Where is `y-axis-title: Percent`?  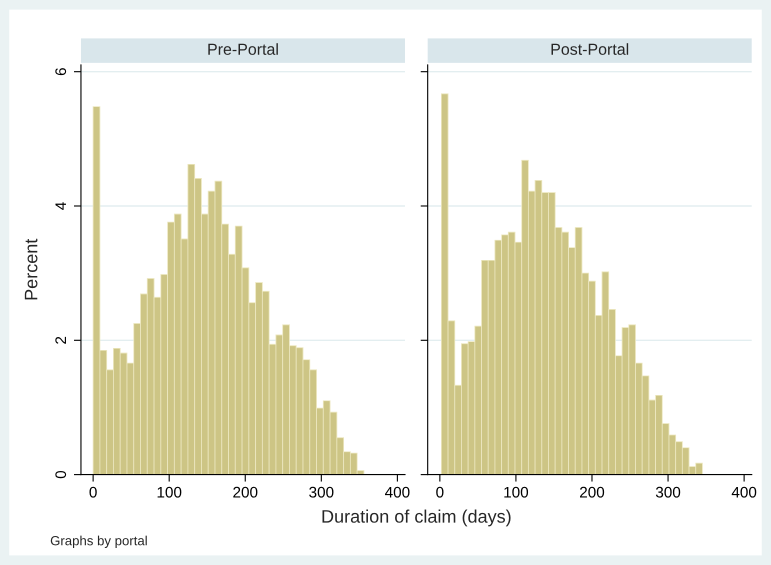 y-axis-title: Percent is located at coordinates (31, 269).